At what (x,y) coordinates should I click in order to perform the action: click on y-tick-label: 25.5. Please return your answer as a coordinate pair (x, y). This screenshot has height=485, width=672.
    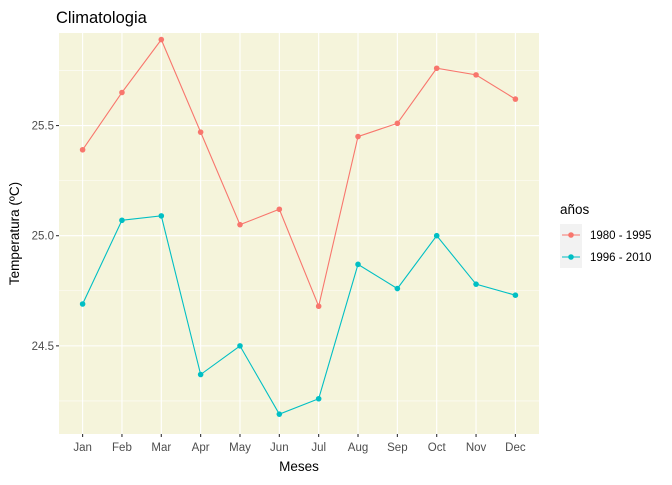
    Looking at the image, I should click on (43, 127).